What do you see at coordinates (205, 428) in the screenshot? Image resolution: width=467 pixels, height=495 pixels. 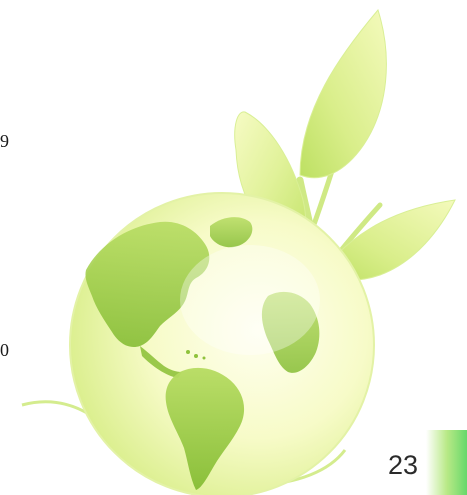 I see `continent-south-america` at bounding box center [205, 428].